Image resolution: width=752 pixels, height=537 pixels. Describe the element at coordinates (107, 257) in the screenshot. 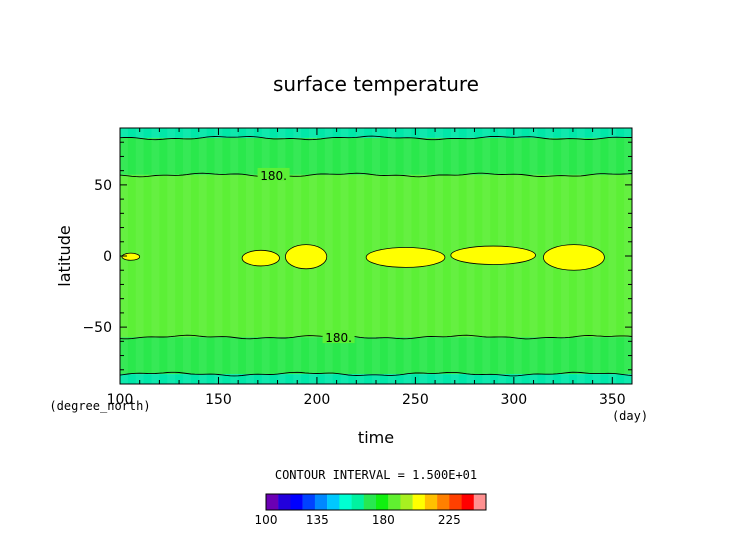

I see `y-tick-label: 0` at that location.